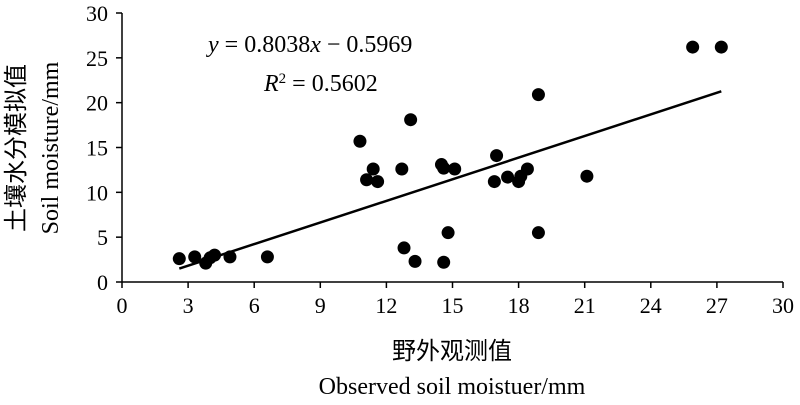 The width and height of the screenshot is (800, 405). What do you see at coordinates (271, 84) in the screenshot?
I see `r-var: R` at bounding box center [271, 84].